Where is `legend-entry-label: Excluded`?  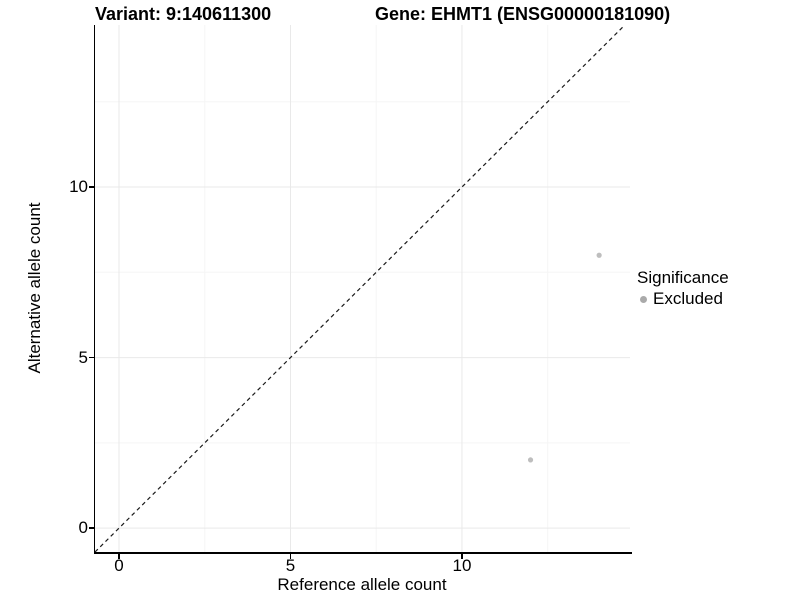 legend-entry-label: Excluded is located at coordinates (688, 298).